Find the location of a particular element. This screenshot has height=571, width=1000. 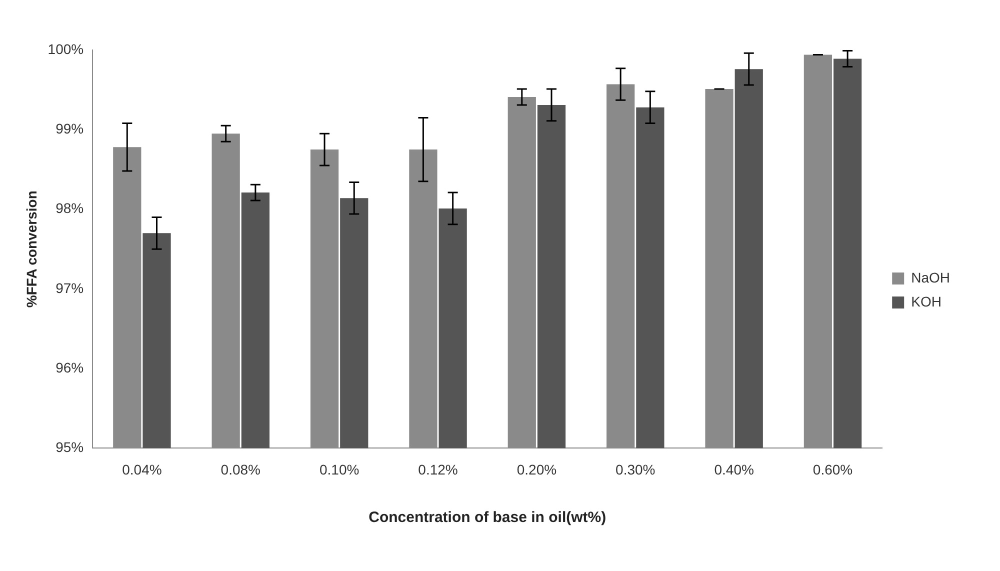

x-tick-label: 0.10% is located at coordinates (339, 469).